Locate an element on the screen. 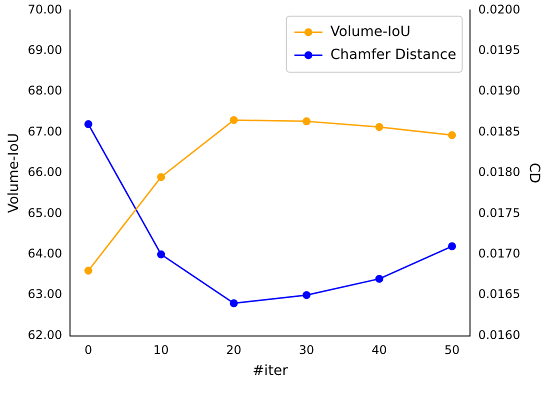 The height and width of the screenshot is (400, 546). x-tick-label: 40 is located at coordinates (379, 350).